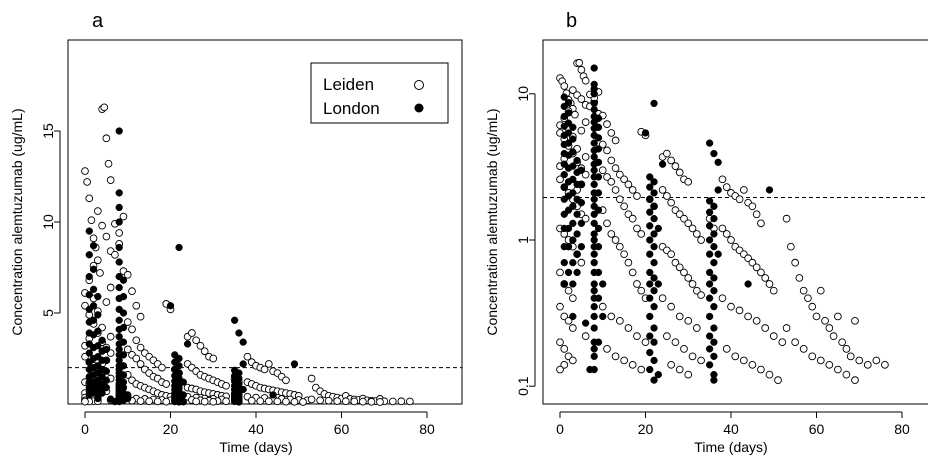 This screenshot has width=928, height=465. What do you see at coordinates (379, 93) in the screenshot?
I see `panel-a-legend: Leiden London` at bounding box center [379, 93].